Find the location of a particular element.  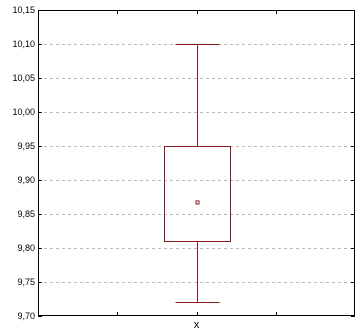

y-tick-label: 9,75 is located at coordinates (26, 282).